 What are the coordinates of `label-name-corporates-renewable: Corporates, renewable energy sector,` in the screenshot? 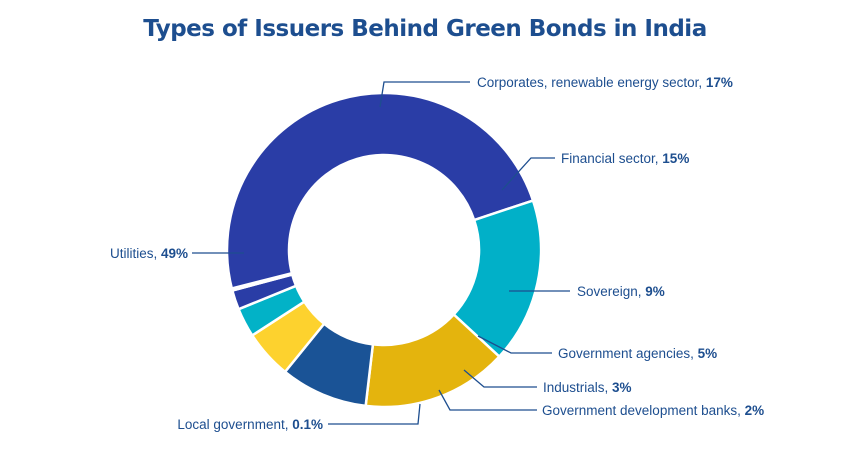 It's located at (591, 82).